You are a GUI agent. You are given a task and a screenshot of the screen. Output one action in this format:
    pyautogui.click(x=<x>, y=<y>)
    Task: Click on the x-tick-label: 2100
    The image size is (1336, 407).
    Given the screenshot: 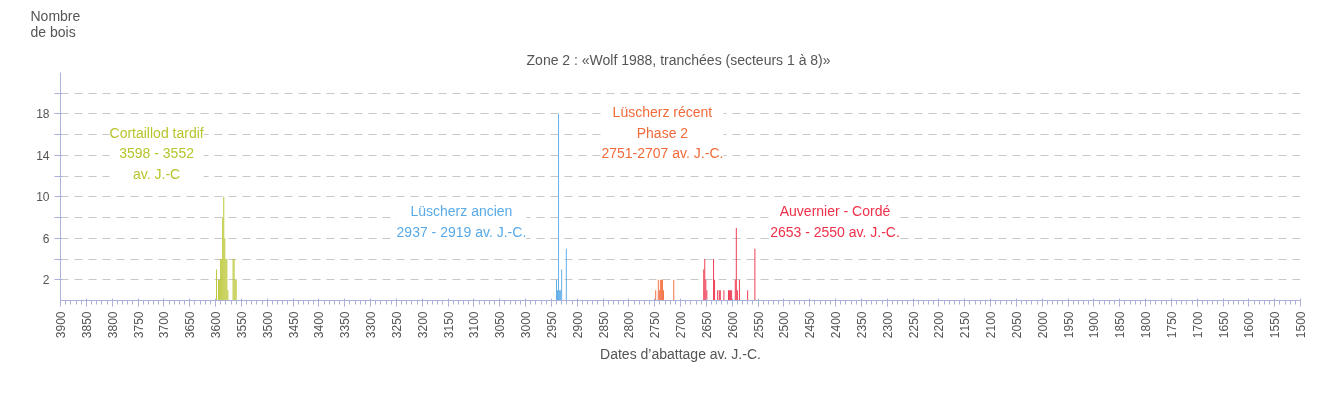 What is the action you would take?
    pyautogui.click(x=991, y=325)
    